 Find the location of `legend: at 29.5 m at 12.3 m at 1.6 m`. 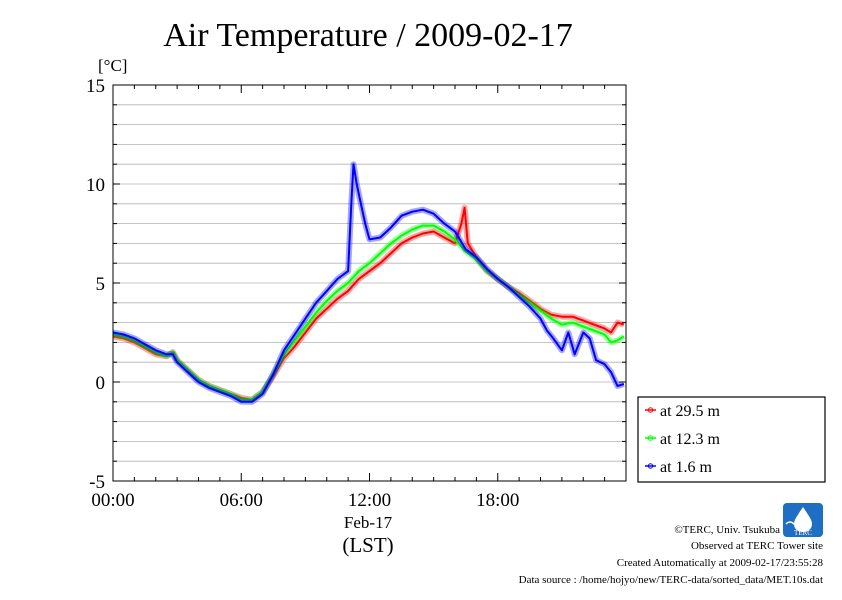

legend: at 29.5 m at 12.3 m at 1.6 m is located at coordinates (731, 439).